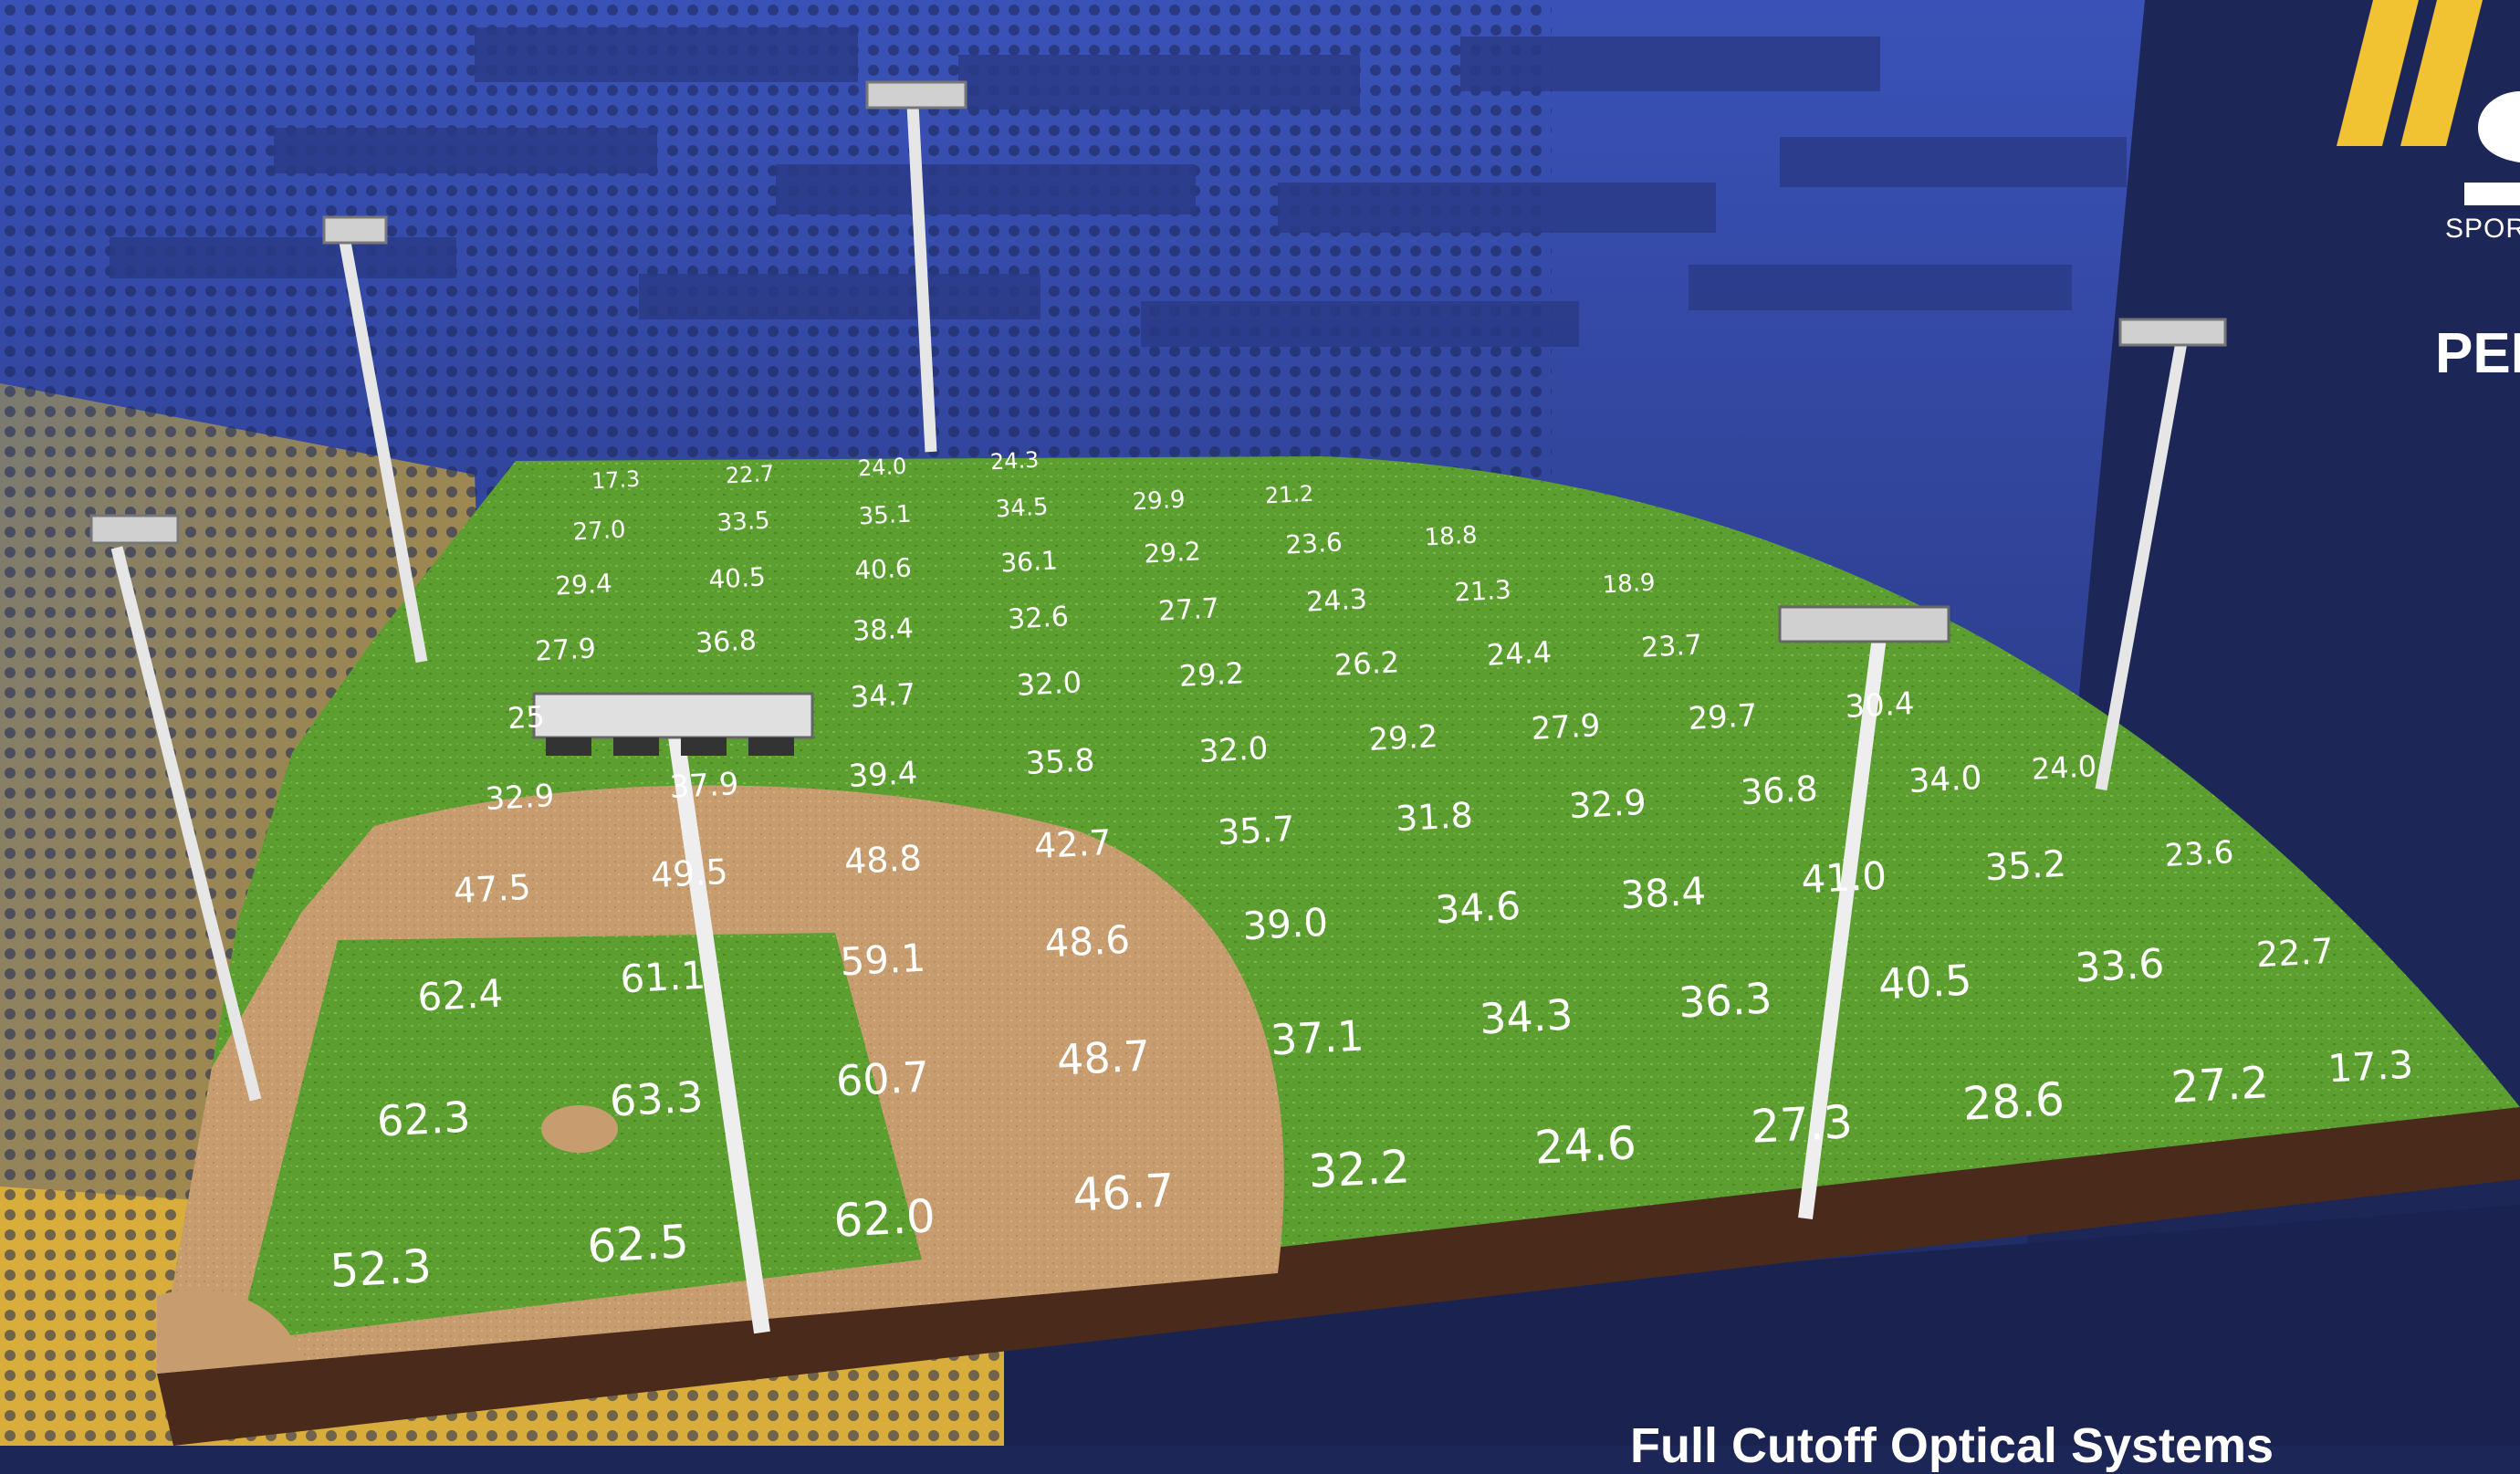 The width and height of the screenshot is (2520, 1474). I want to click on illuminance-reading: 42.7, so click(1073, 844).